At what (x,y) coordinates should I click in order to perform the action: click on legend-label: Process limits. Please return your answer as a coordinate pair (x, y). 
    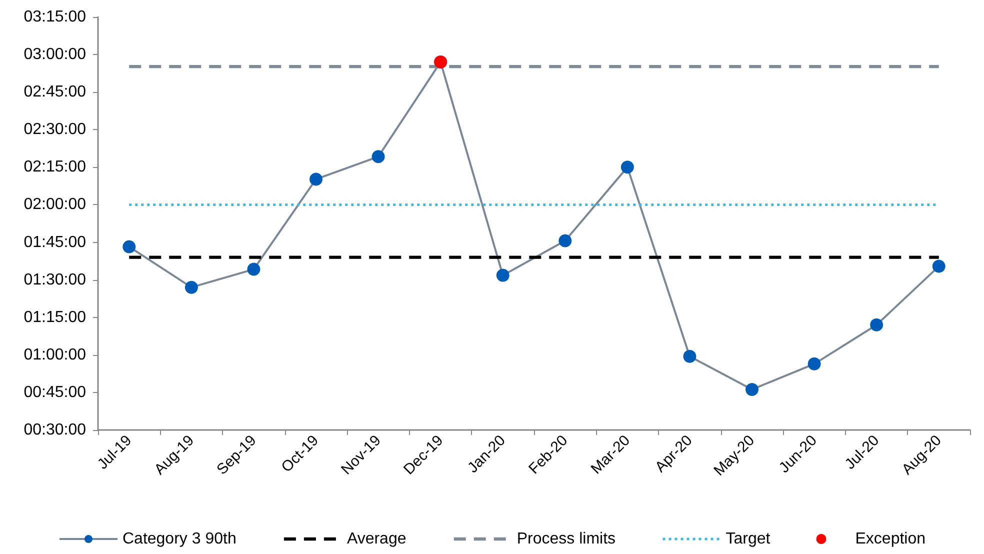
    Looking at the image, I should click on (566, 539).